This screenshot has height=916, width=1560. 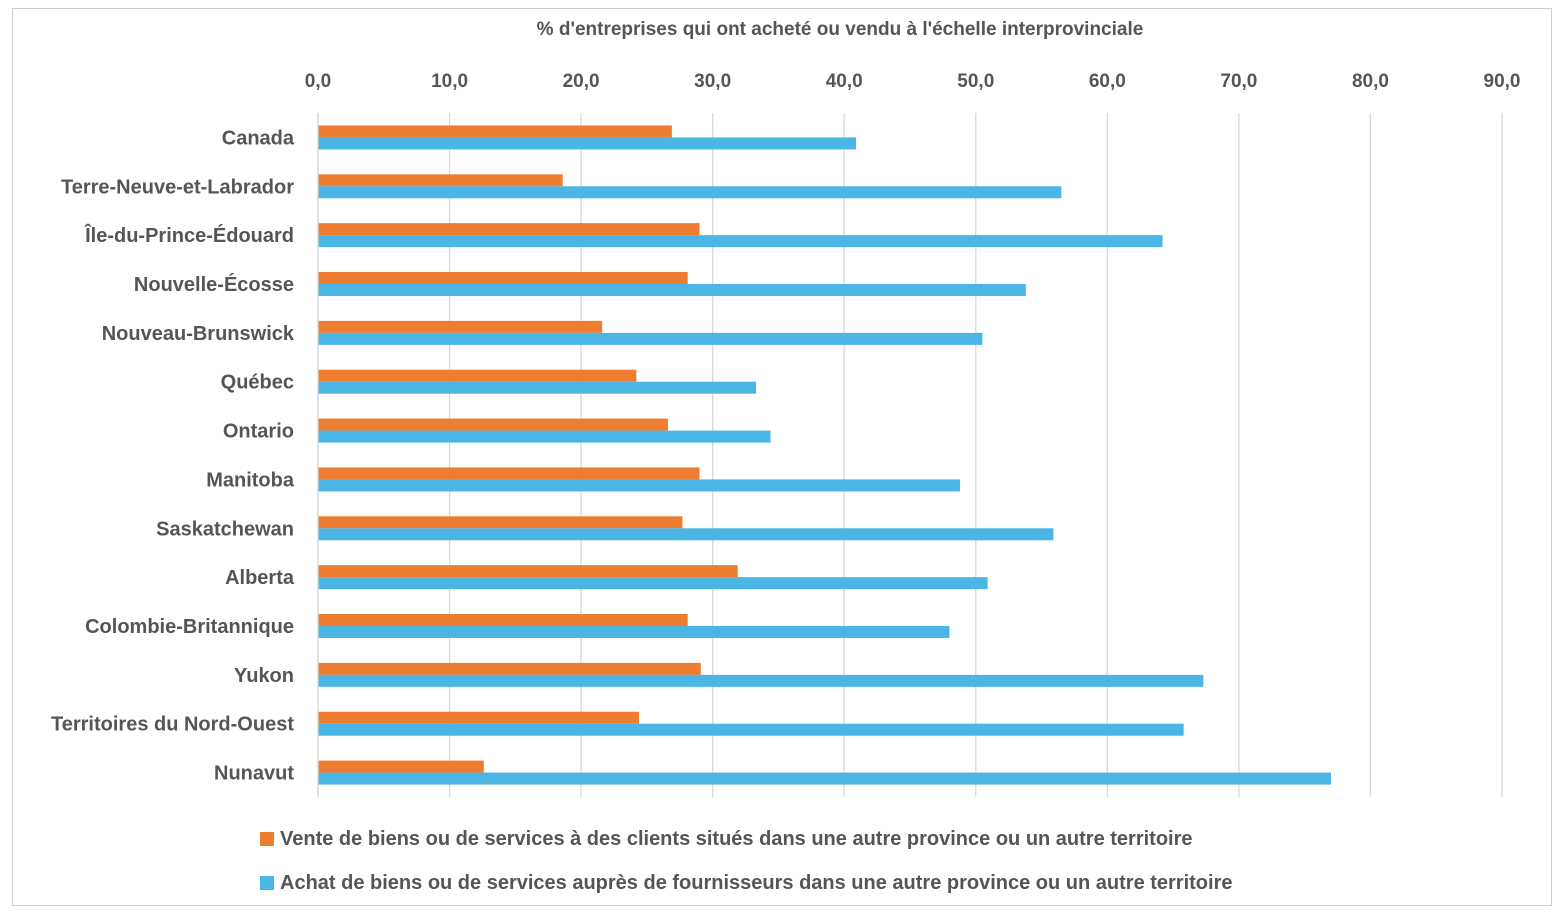 I want to click on x-tick-label: 0,0, so click(x=318, y=81).